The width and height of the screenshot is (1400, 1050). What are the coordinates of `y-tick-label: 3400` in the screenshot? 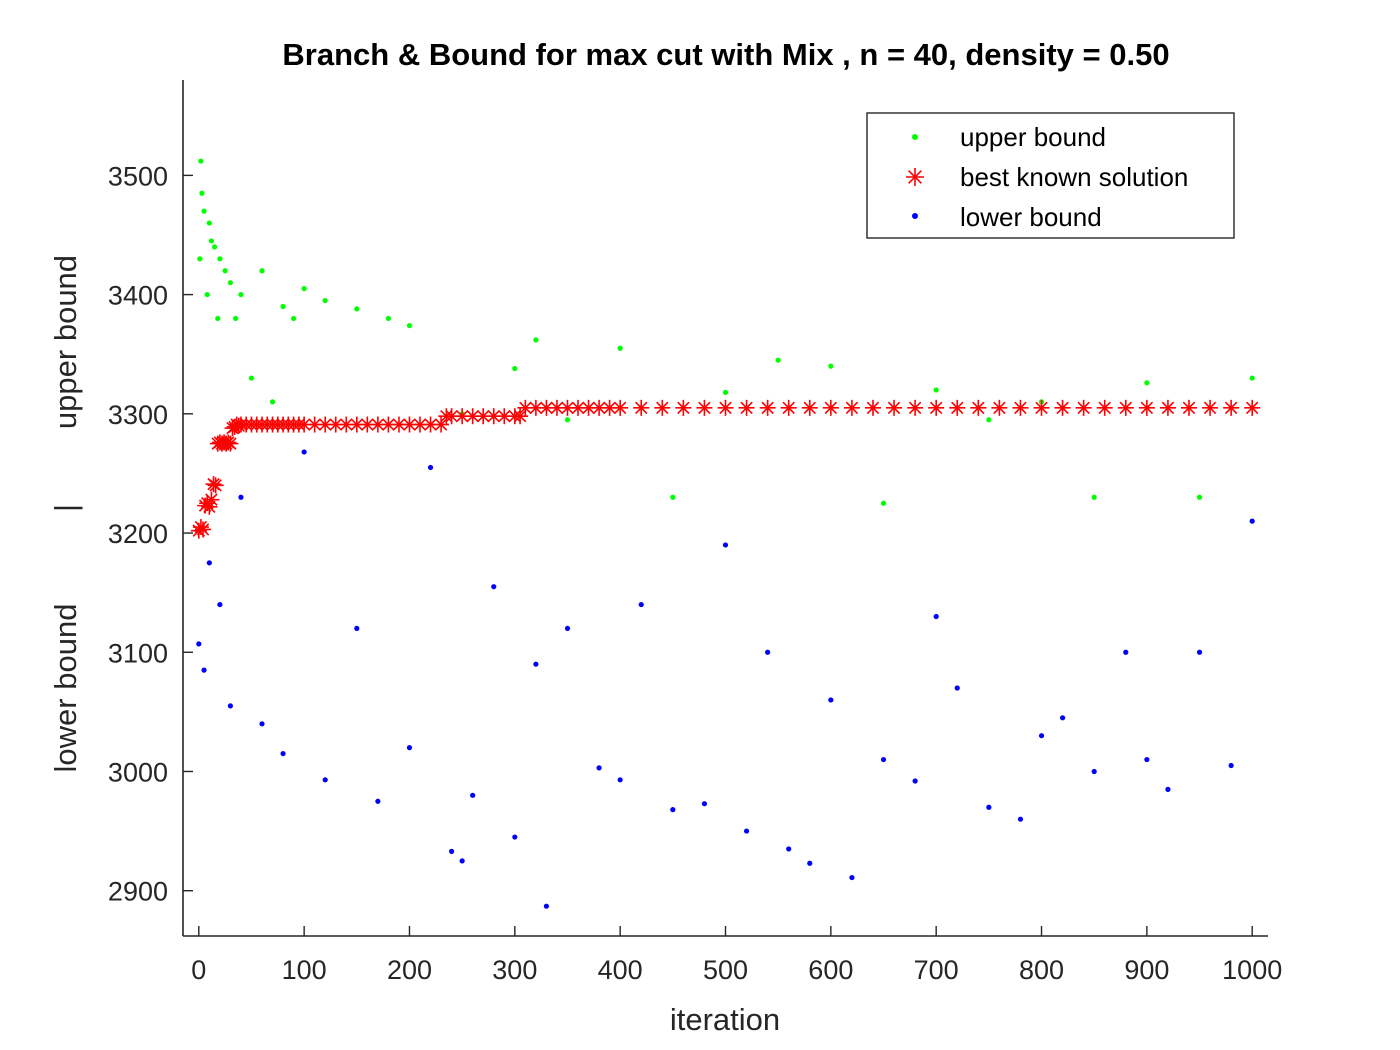 It's located at (138, 296).